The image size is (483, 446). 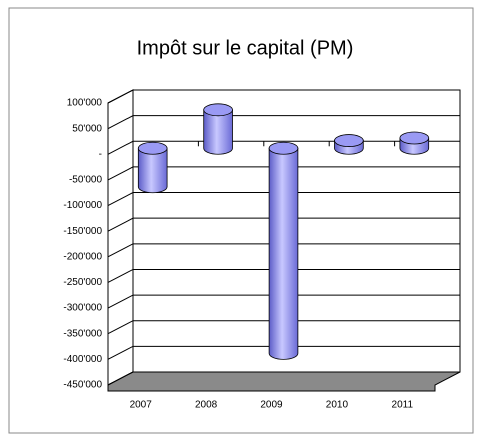 I want to click on y-tick-label: -250'000, so click(x=82, y=282).